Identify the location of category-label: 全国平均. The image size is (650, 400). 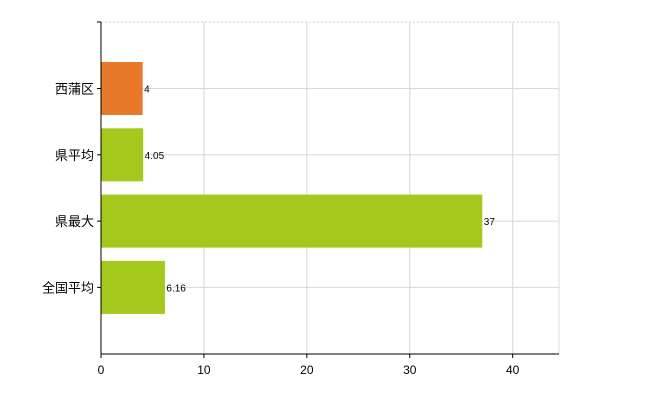
(68, 288).